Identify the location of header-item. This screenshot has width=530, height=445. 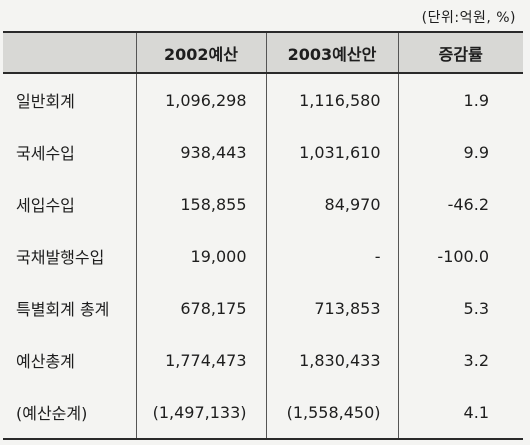
(69, 52).